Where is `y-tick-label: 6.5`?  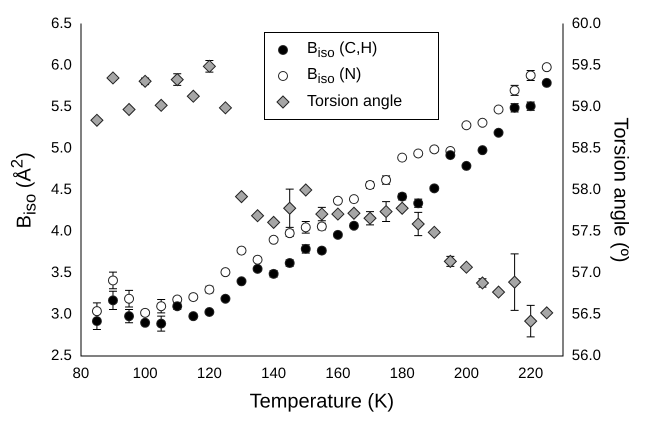
y-tick-label: 6.5 is located at coordinates (61, 23).